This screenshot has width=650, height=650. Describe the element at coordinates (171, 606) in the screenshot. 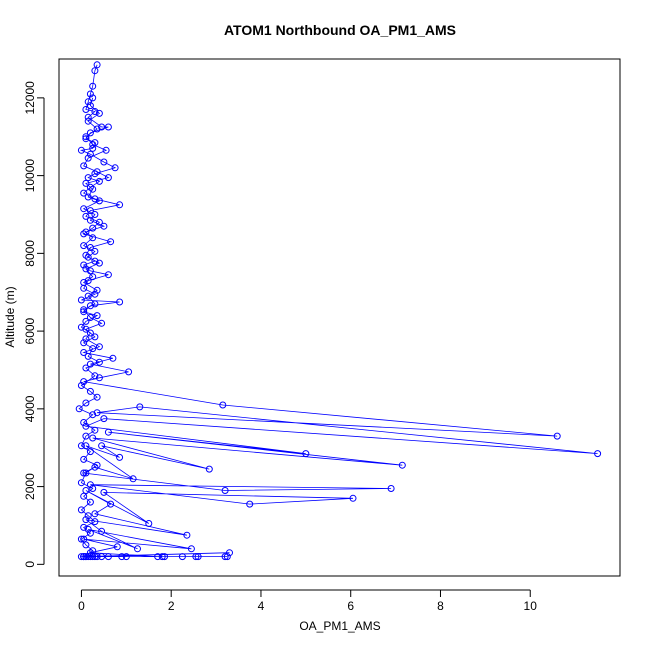

I see `x-tick-label: 2` at that location.